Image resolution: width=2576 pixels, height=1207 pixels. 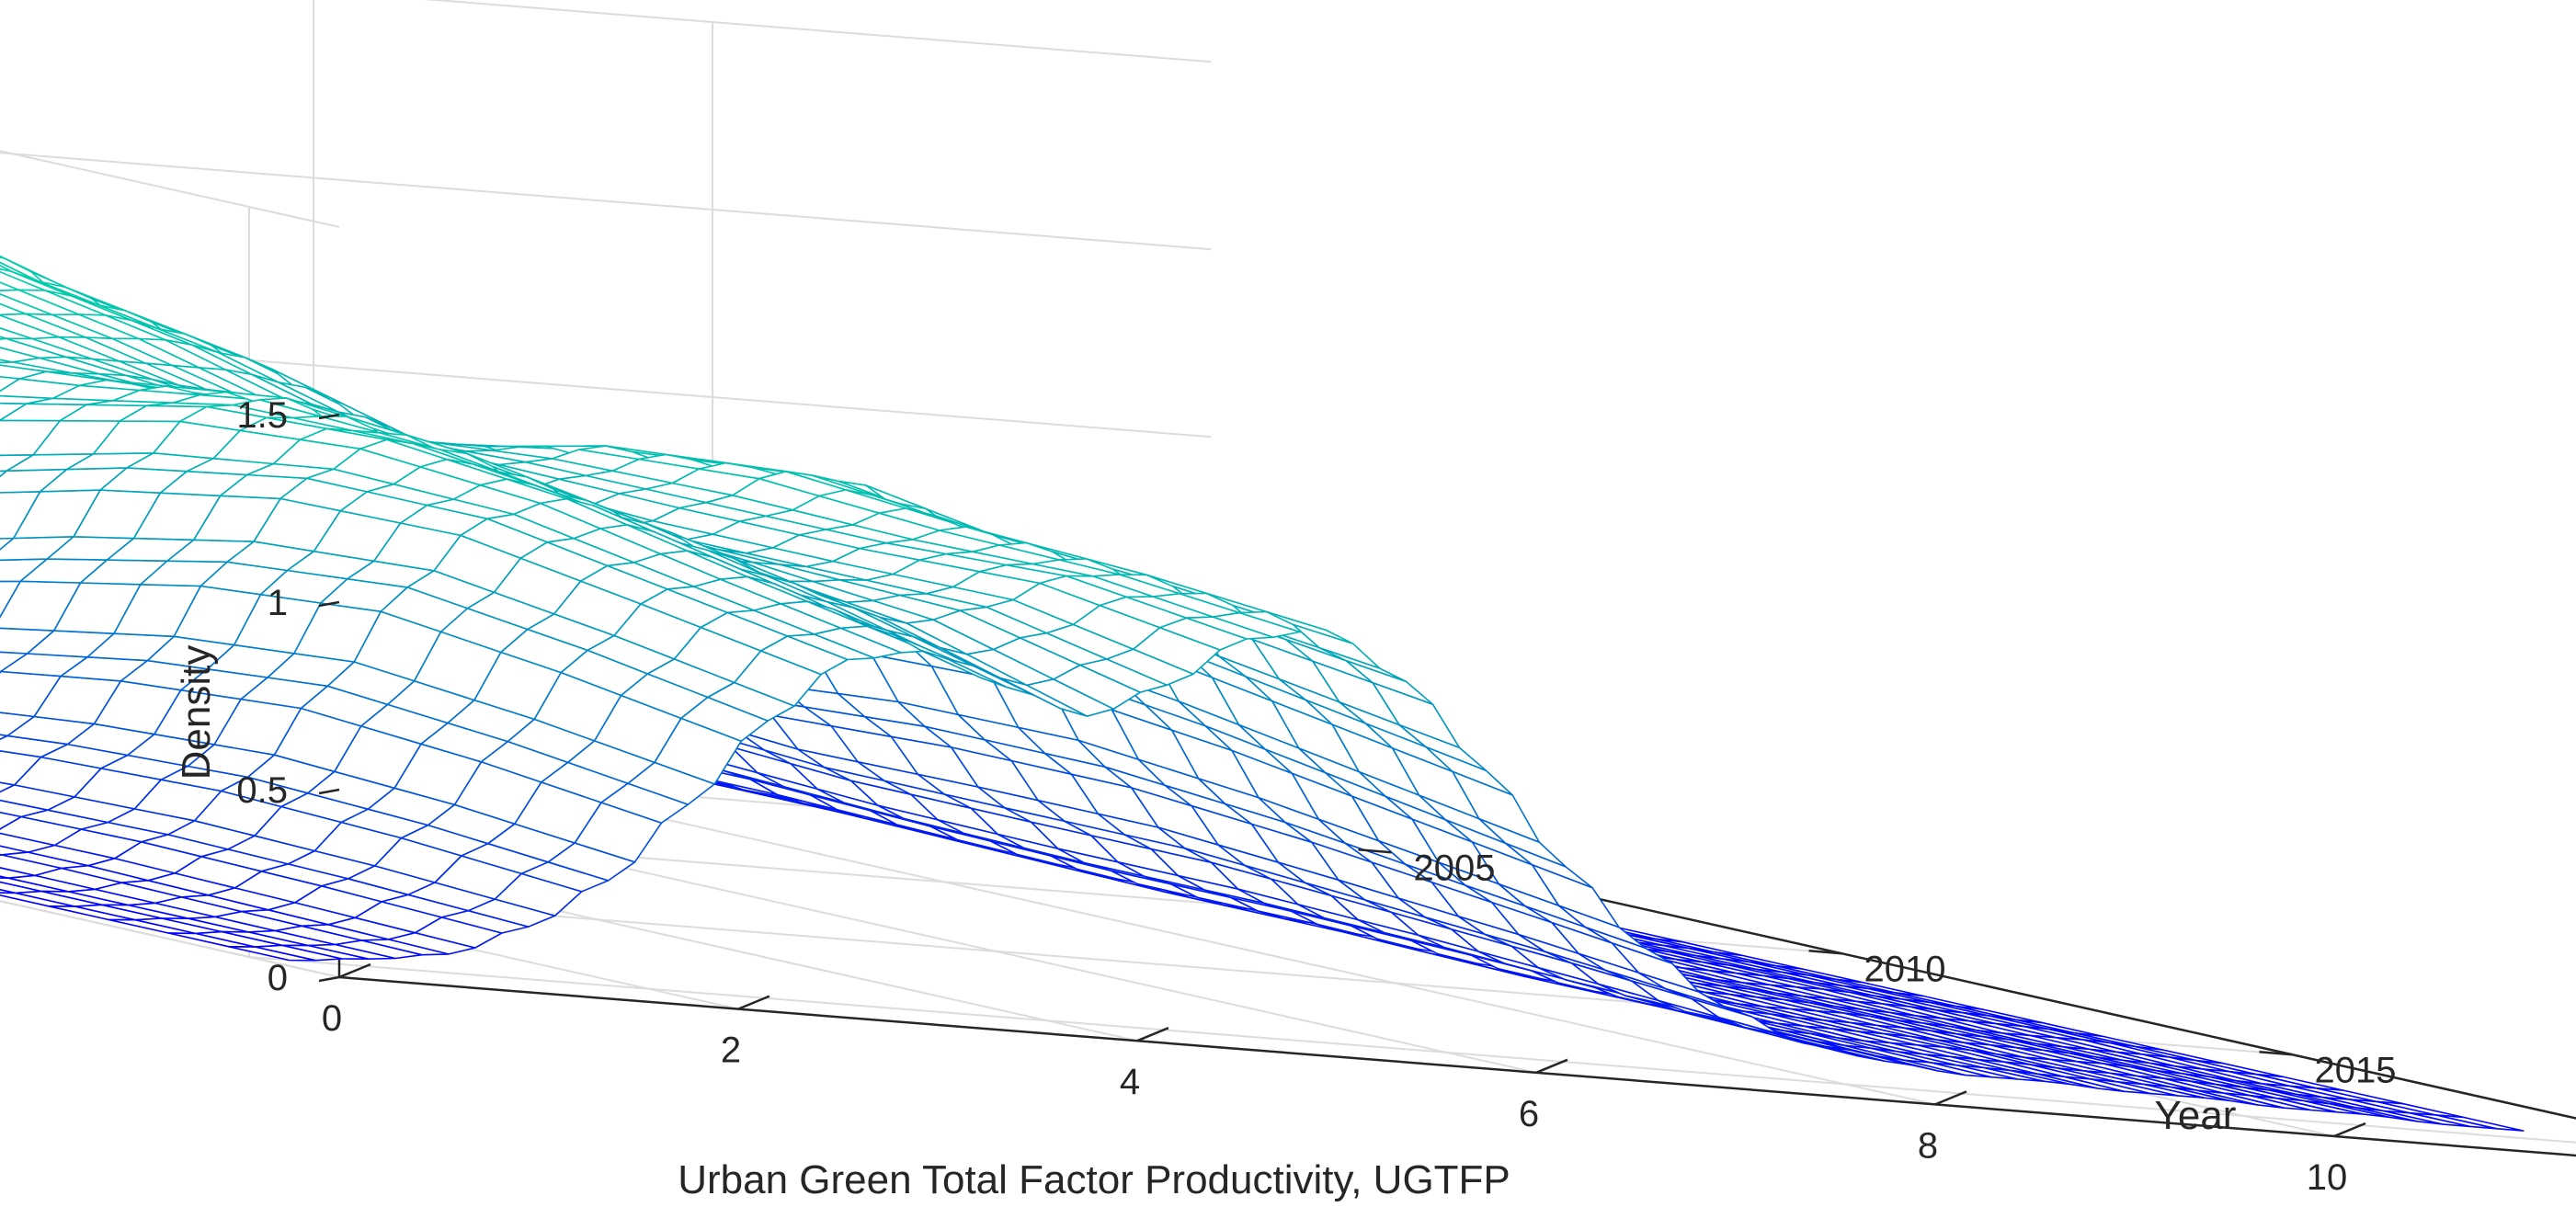 I want to click on z-tick-label: 0.5, so click(x=262, y=791).